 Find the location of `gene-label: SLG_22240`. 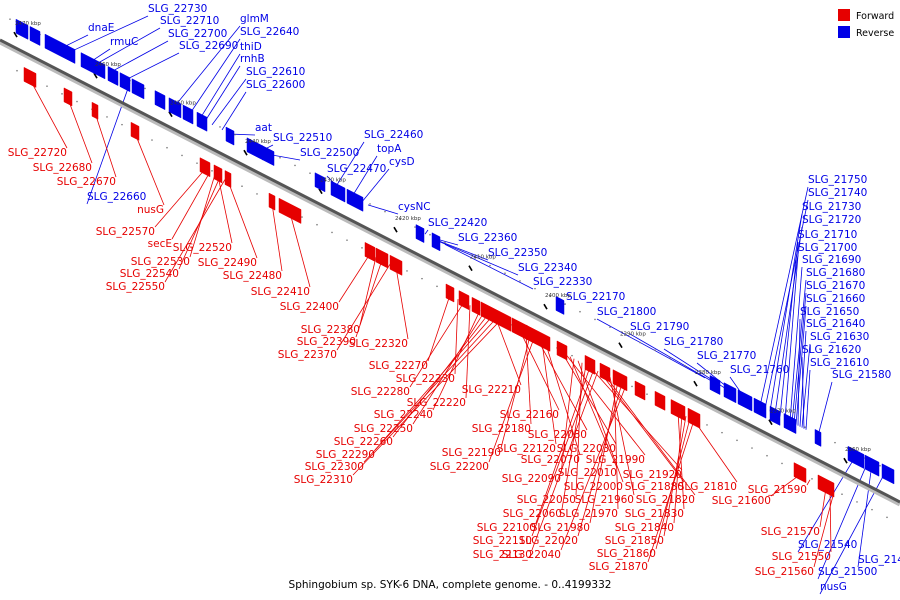

gene-label: SLG_22240 is located at coordinates (403, 415).